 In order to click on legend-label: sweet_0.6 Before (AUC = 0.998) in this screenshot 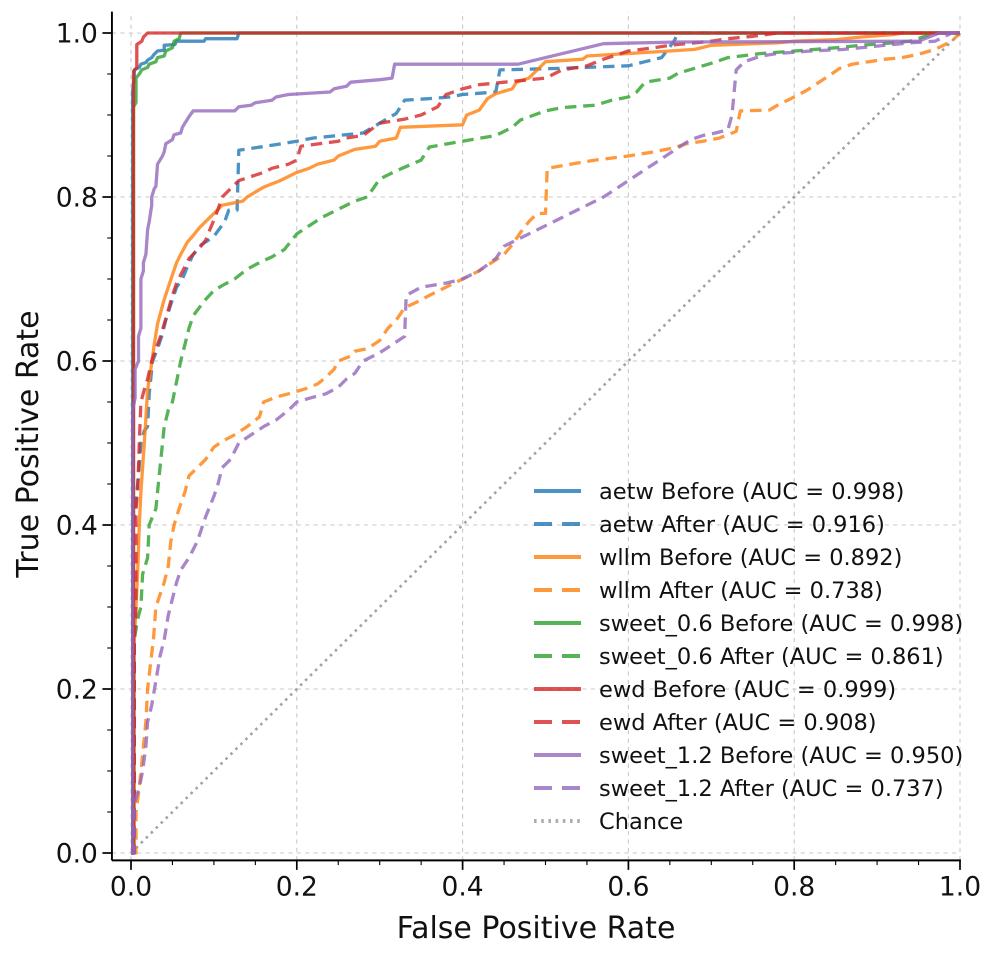, I will do `click(781, 624)`.